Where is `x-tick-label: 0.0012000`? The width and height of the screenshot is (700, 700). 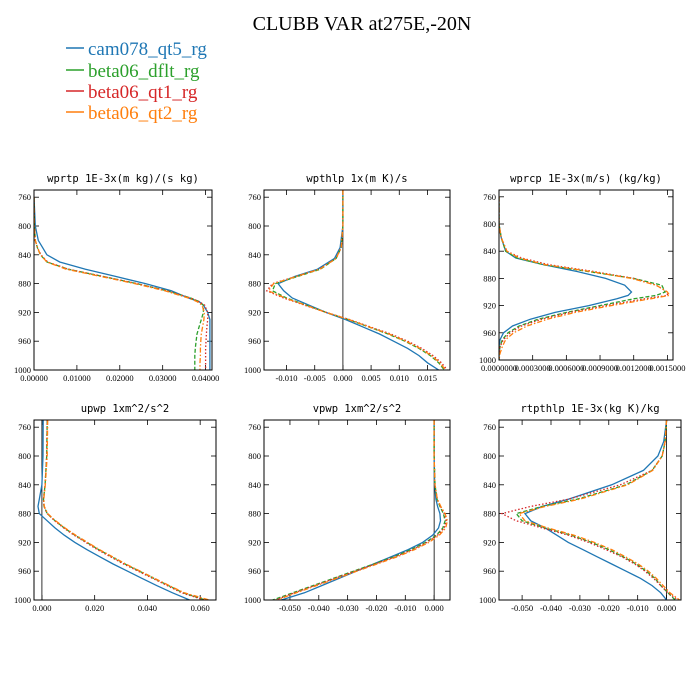 x-tick-label: 0.0012000 is located at coordinates (634, 368).